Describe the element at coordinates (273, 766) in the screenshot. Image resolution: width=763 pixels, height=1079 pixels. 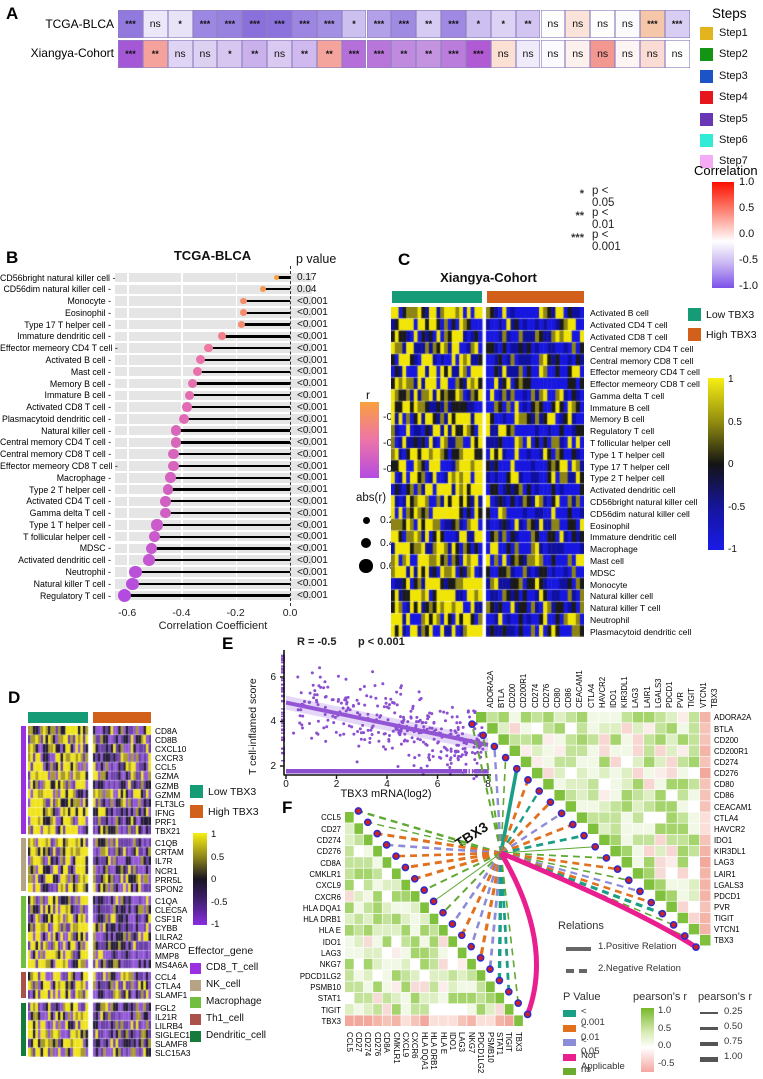
I see `panel-e-y-tick: 2` at that location.